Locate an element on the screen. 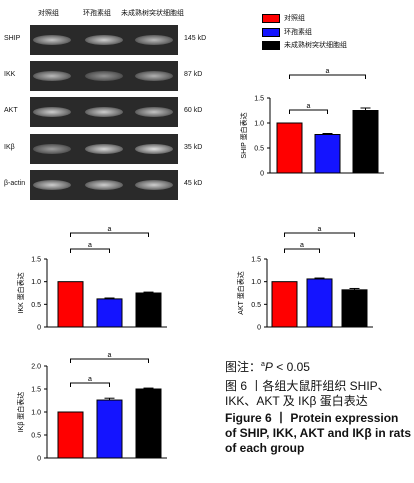 The height and width of the screenshot is (483, 414). legend-label-cyclosporine: 环孢素组 is located at coordinates (298, 32).